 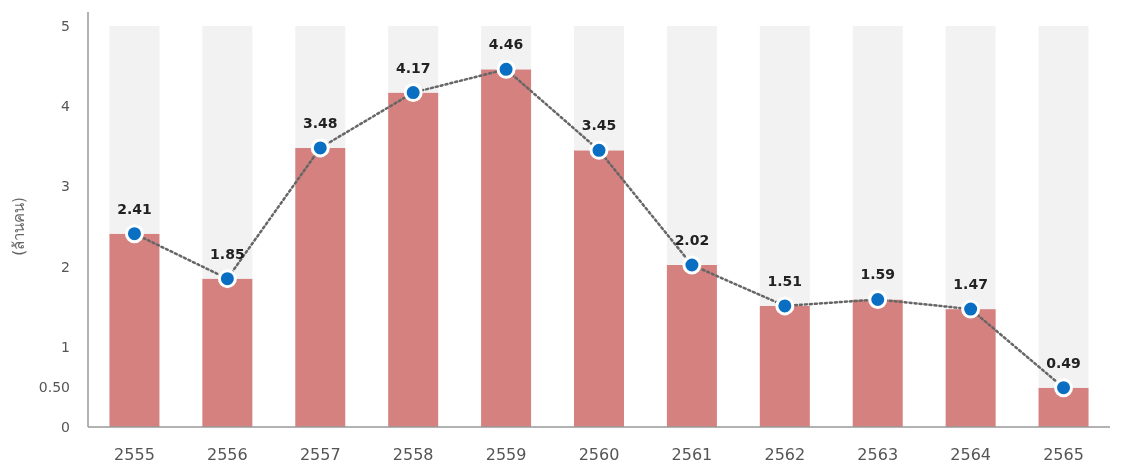 I want to click on x-tick-label: 2563, so click(x=878, y=454).